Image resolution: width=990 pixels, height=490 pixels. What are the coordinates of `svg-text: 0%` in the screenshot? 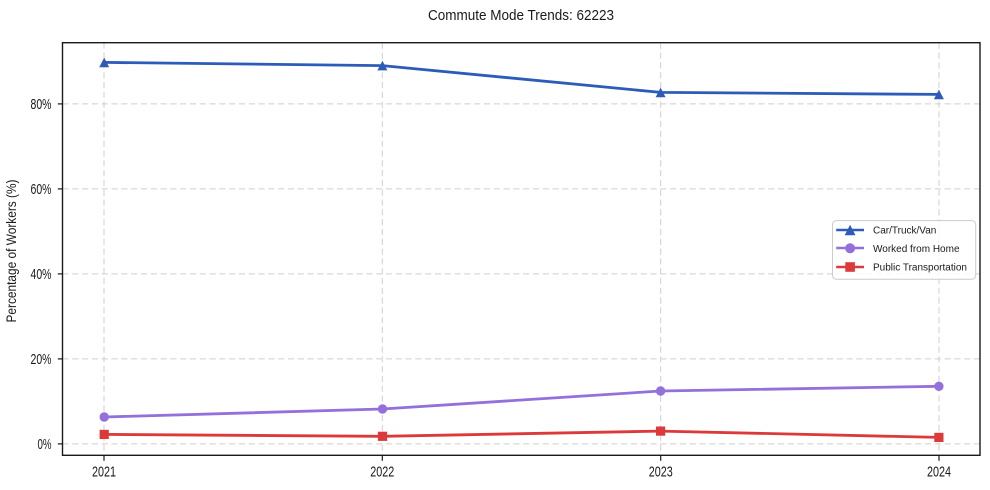 It's located at (45, 444).